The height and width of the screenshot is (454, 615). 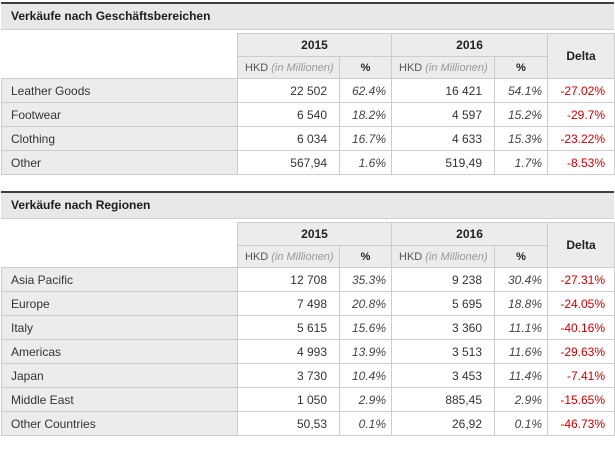 I want to click on row-label: Europe, so click(x=119, y=303).